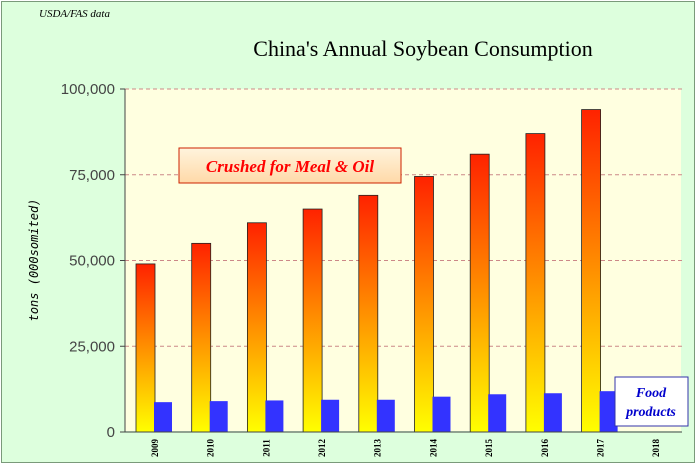  I want to click on x-tick-label: 2018, so click(656, 448).